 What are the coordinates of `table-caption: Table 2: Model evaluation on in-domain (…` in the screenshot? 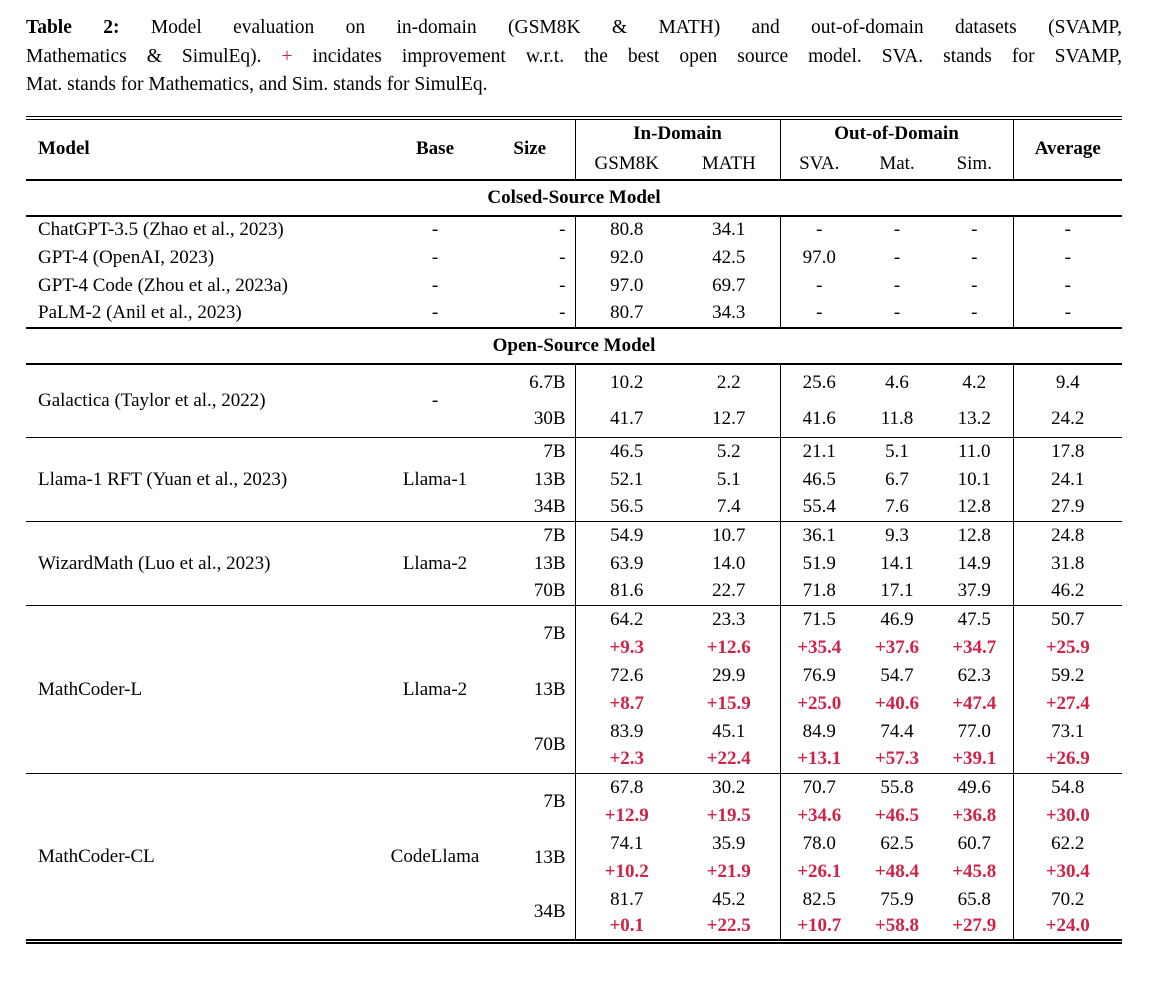 It's located at (574, 57).